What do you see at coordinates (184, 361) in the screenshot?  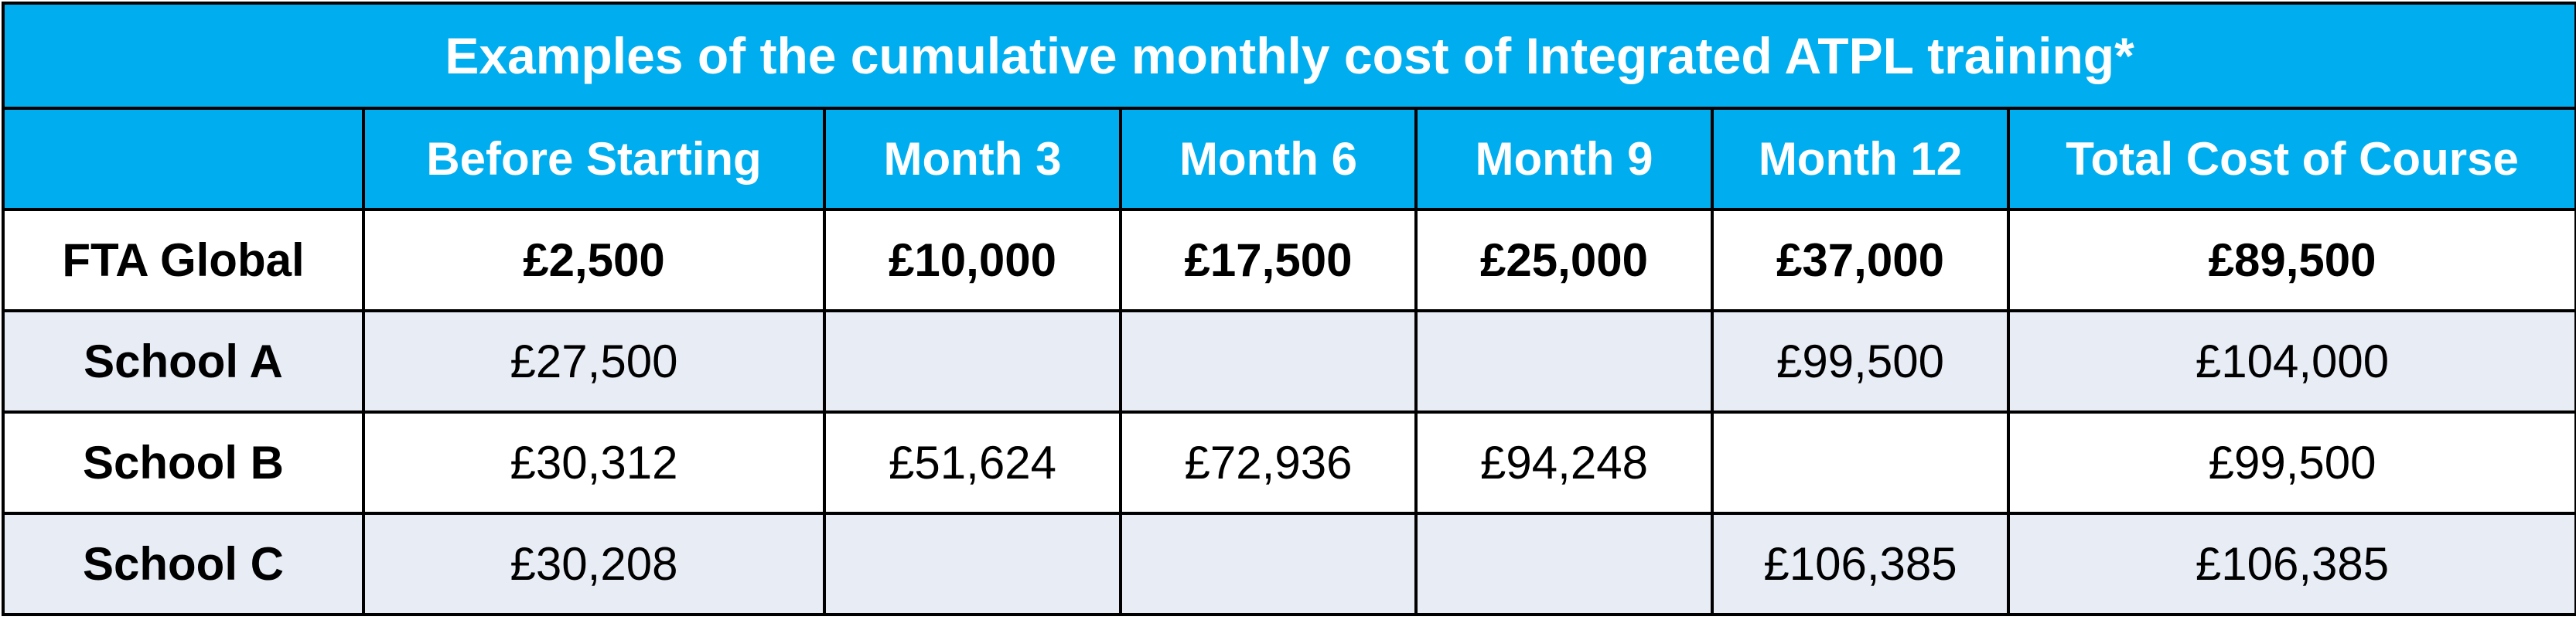 I see `row-label: School A` at bounding box center [184, 361].